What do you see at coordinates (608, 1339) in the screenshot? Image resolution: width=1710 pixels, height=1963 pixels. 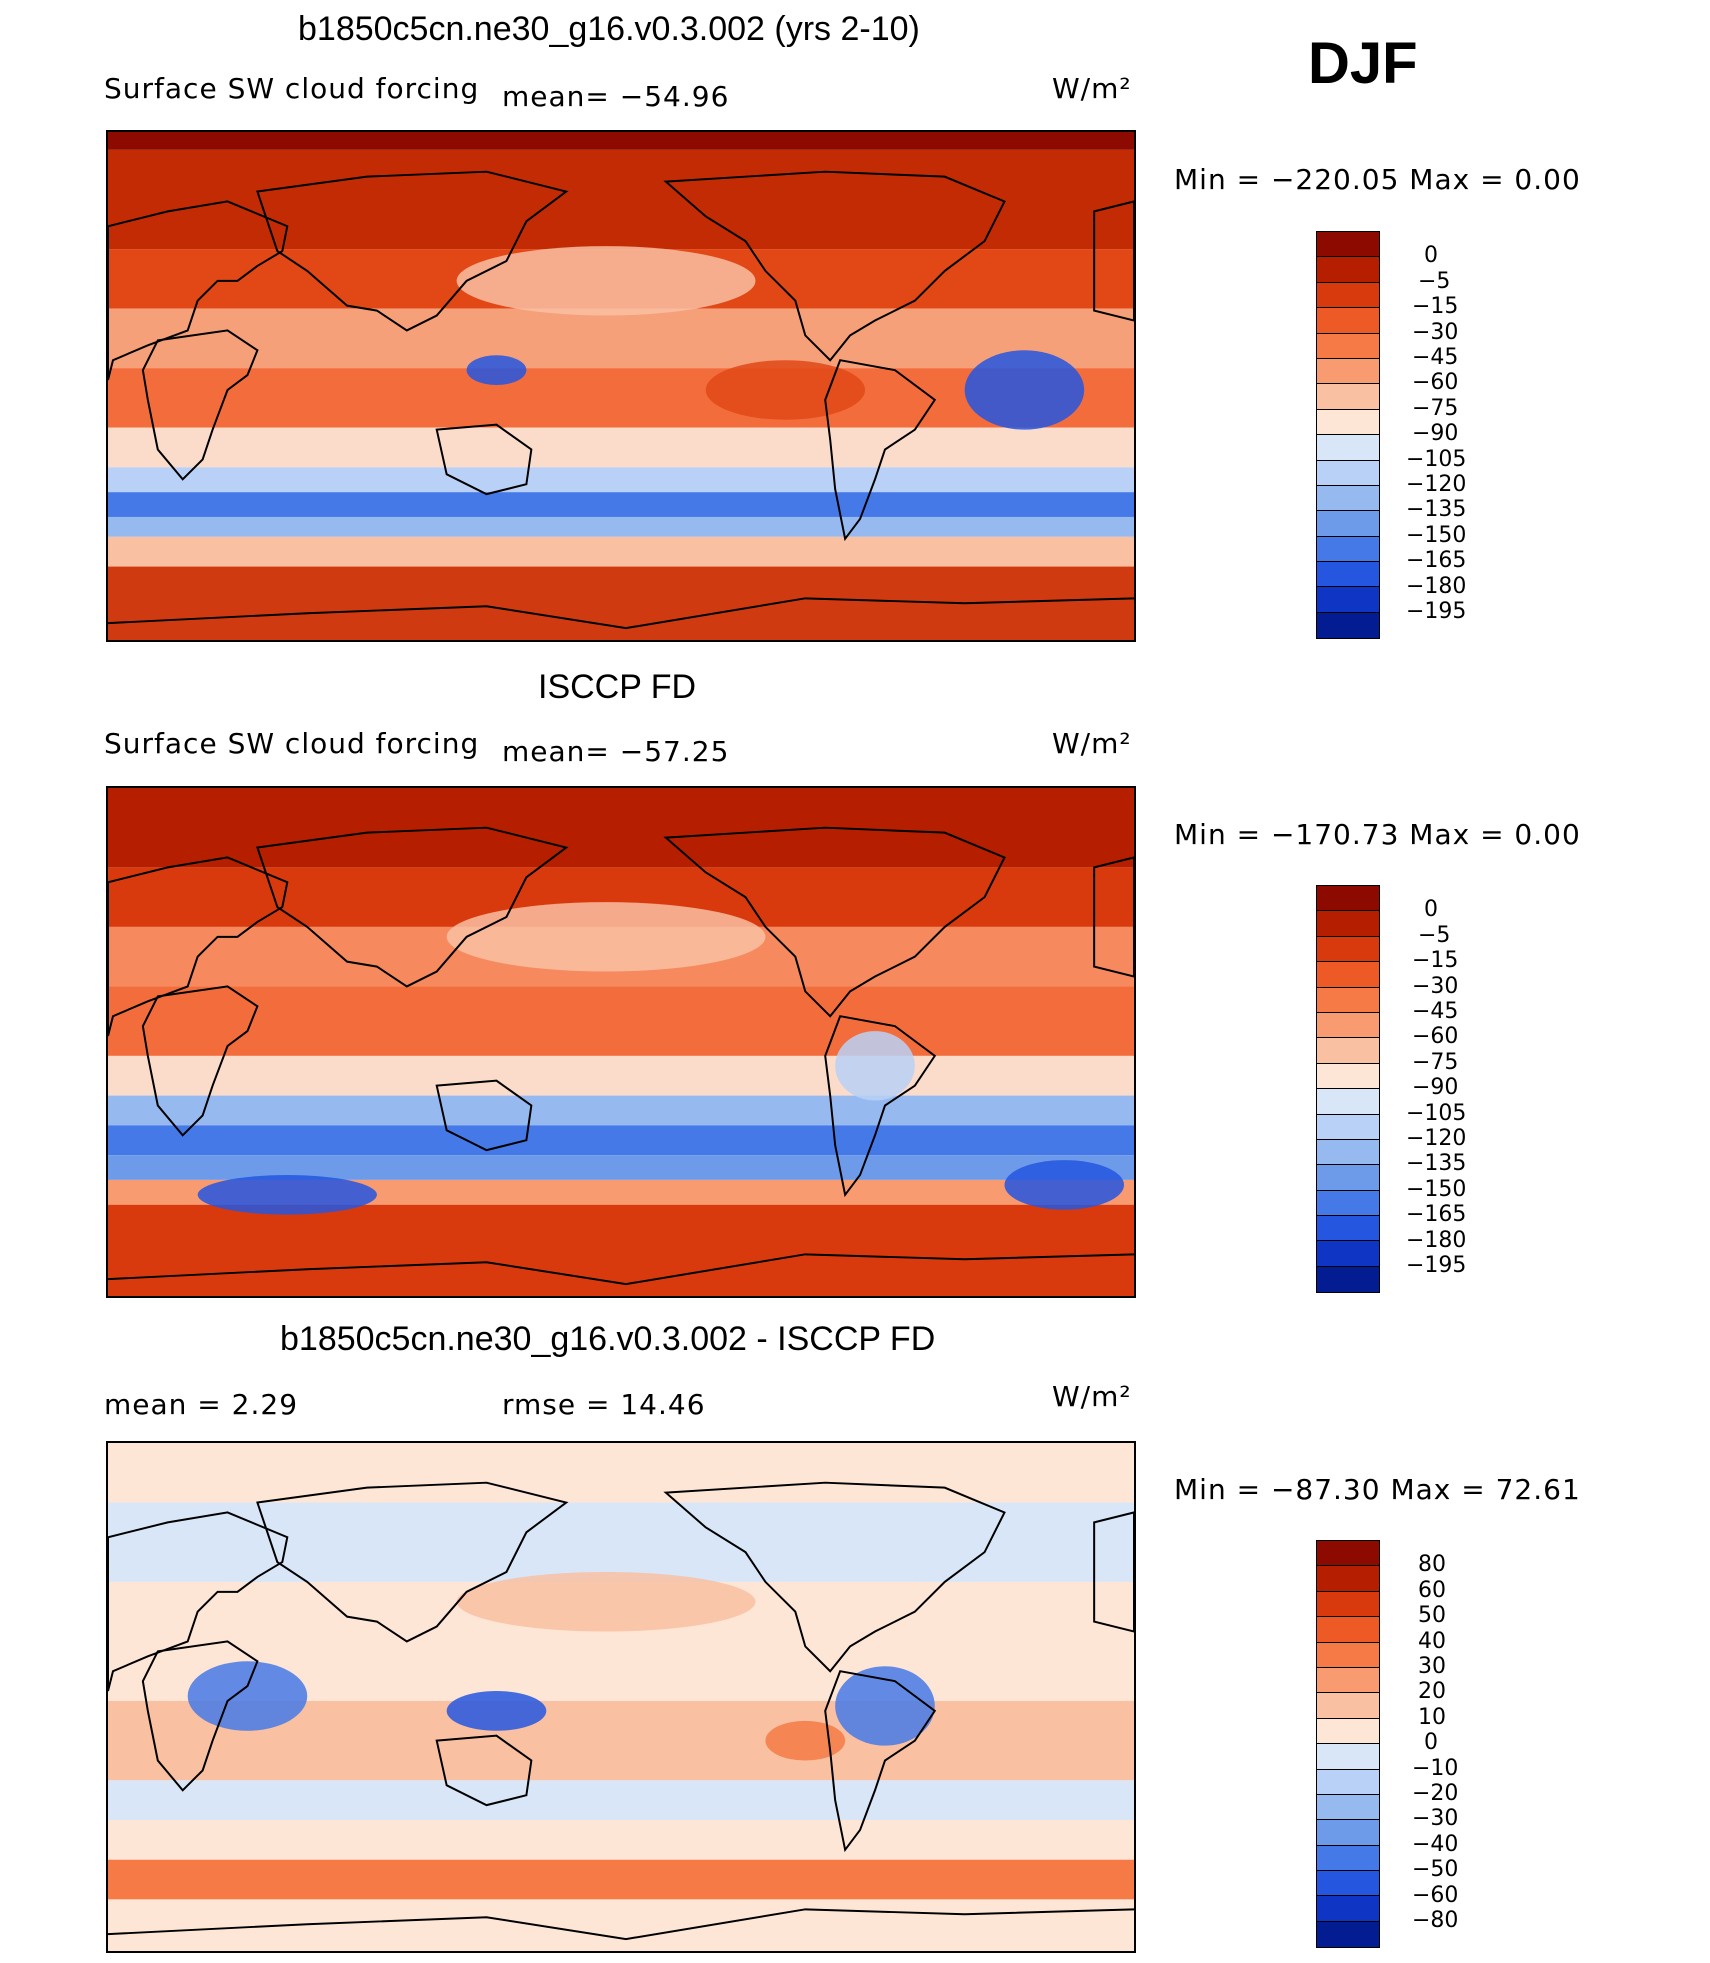 I see `panel3-title: b1850c5cn.ne30_g16.v0.3.002 - ISCCP FD` at bounding box center [608, 1339].